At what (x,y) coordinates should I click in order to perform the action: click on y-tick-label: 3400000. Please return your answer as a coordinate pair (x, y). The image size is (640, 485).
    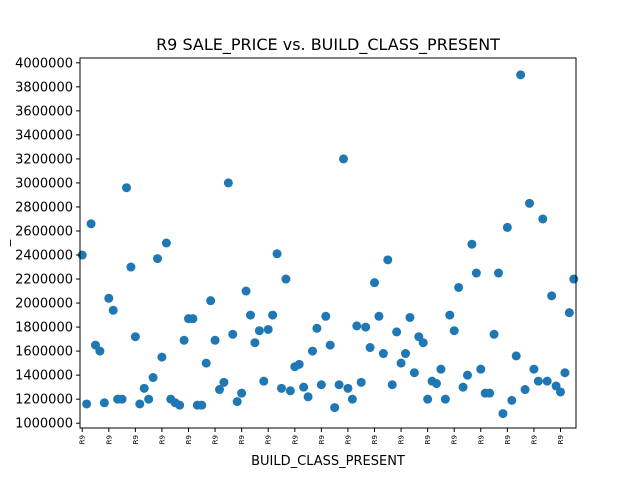
    Looking at the image, I should click on (44, 135).